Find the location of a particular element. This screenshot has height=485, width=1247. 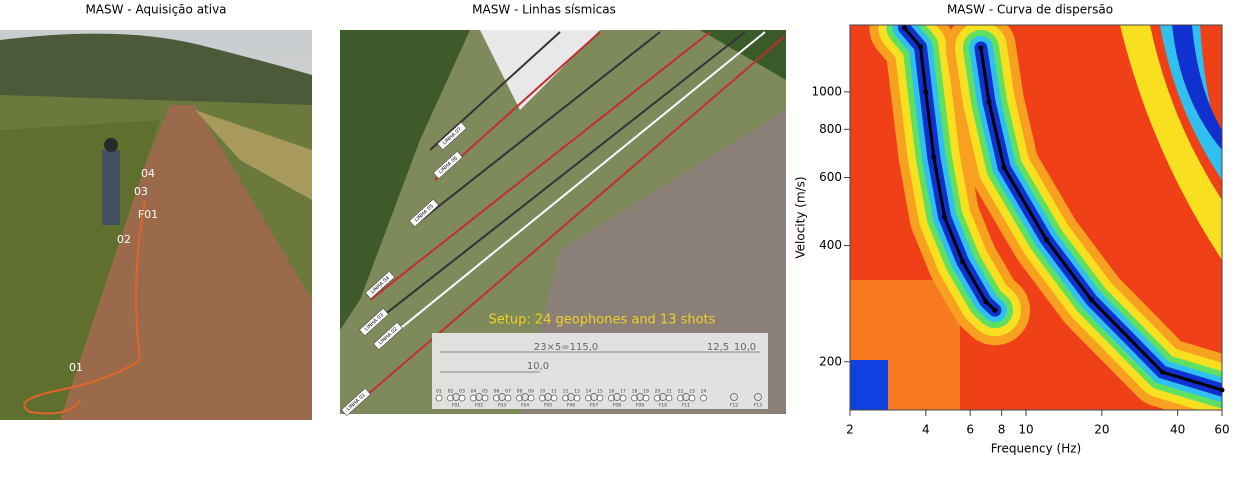

shot-label: F07 is located at coordinates (594, 406).